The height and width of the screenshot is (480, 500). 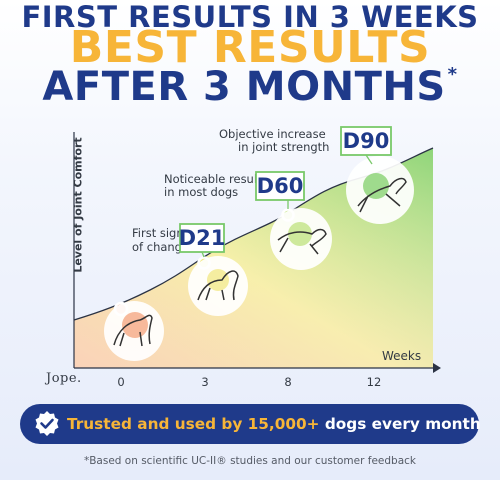 I want to click on x-axis-label: Weeks, so click(x=402, y=356).